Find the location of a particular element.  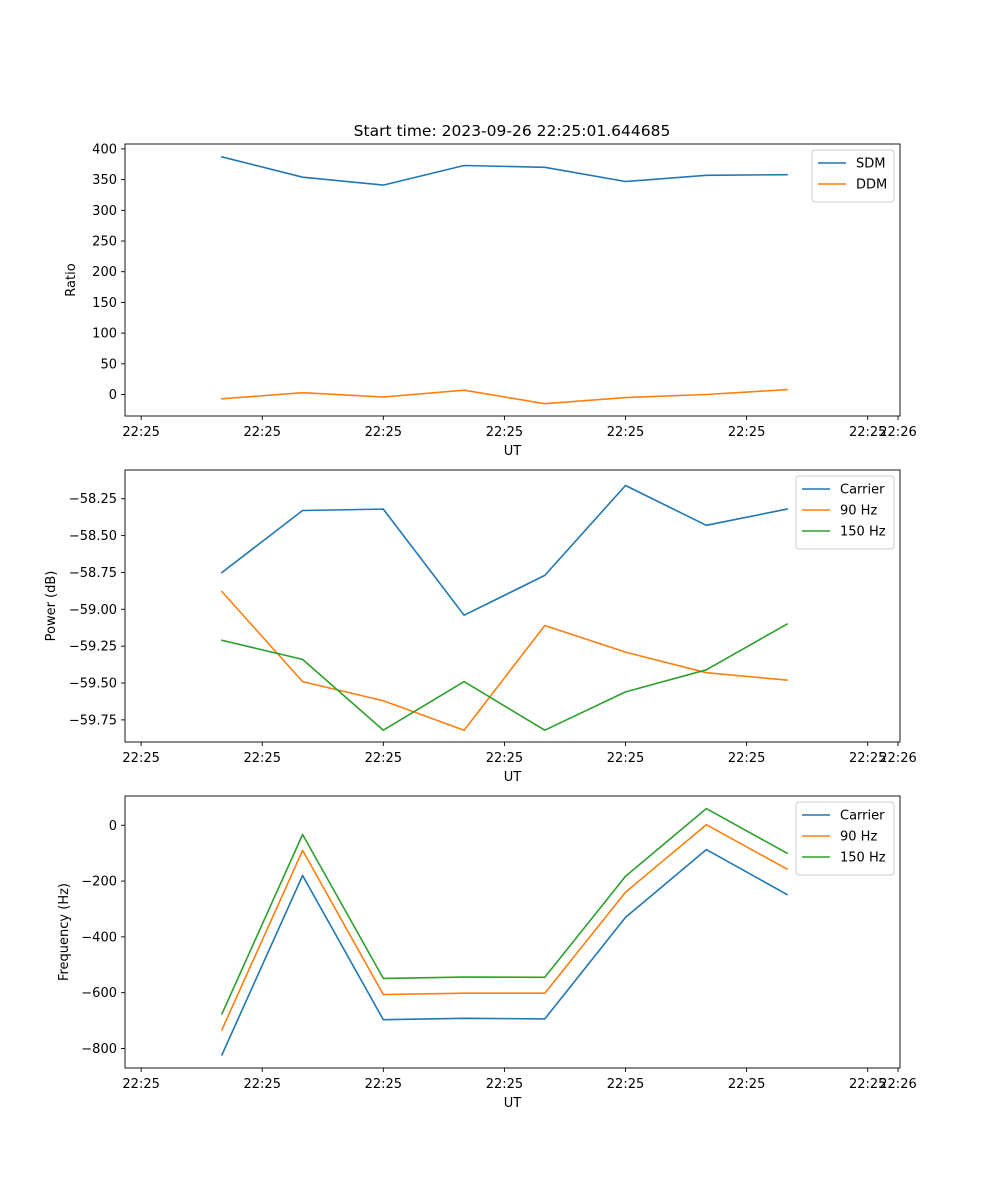

y-tick-label: 150 is located at coordinates (104, 303).